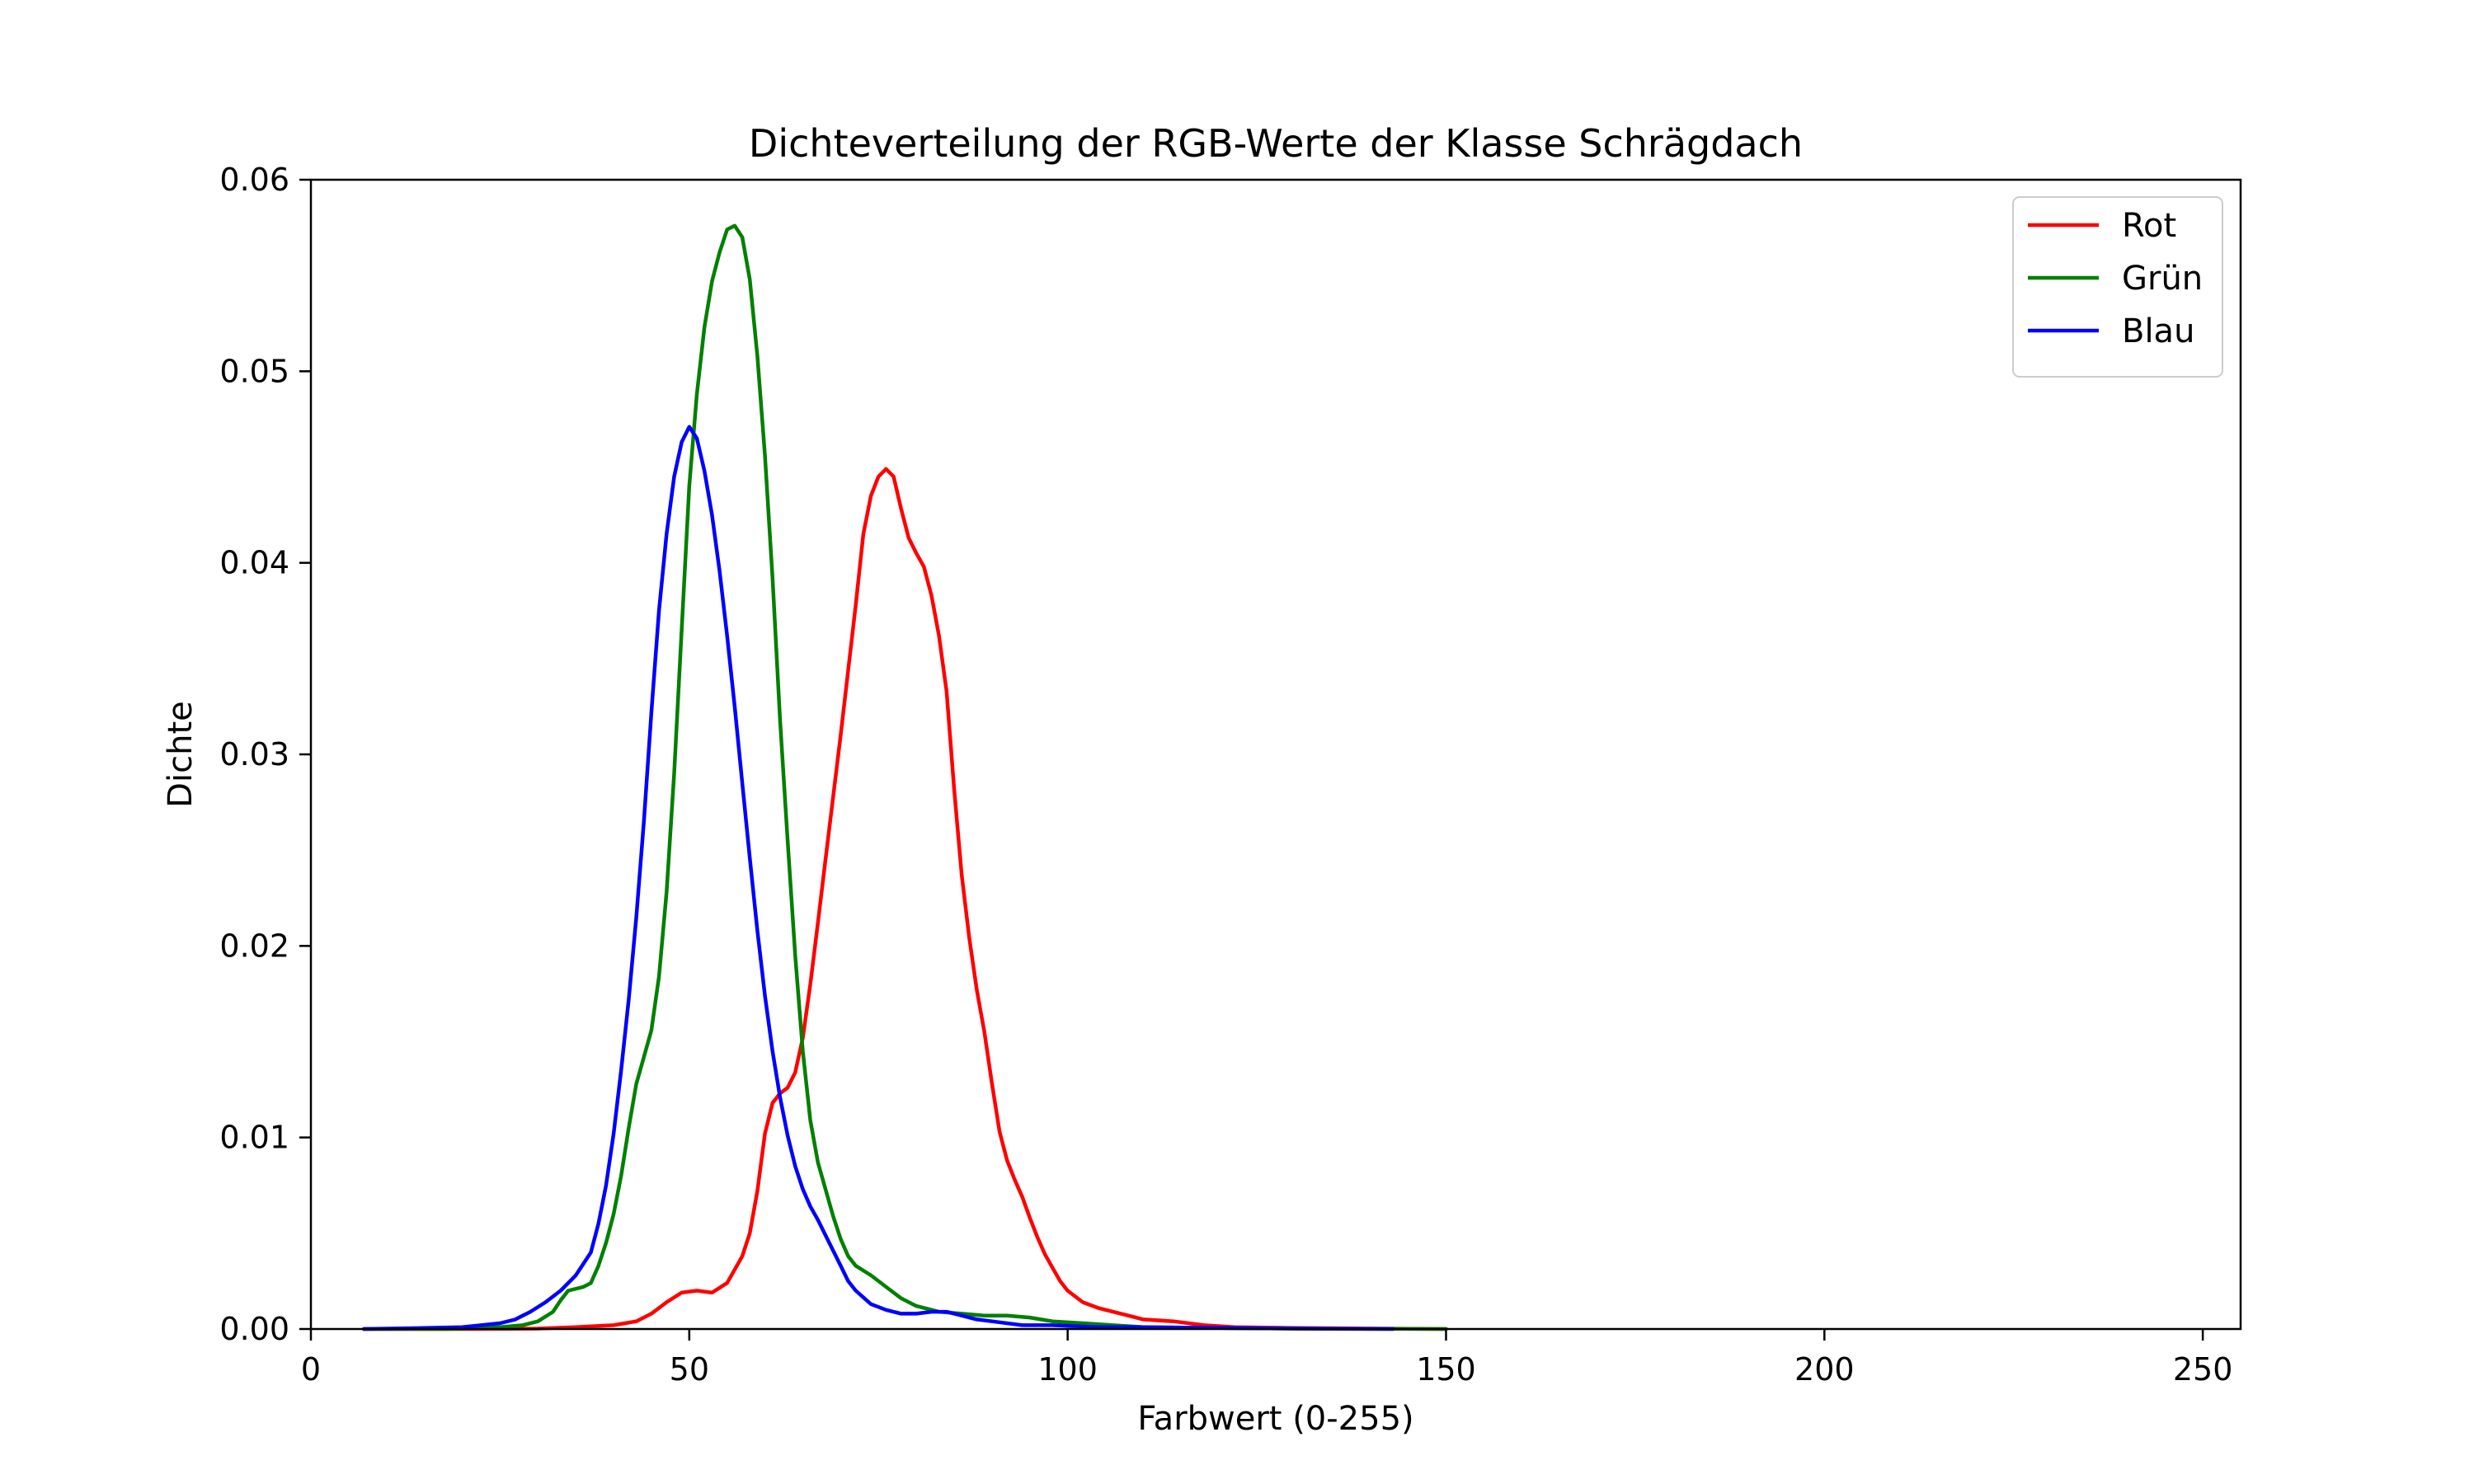 The image size is (2474, 1484). Describe the element at coordinates (1067, 1369) in the screenshot. I see `x-tick-label: 100` at that location.